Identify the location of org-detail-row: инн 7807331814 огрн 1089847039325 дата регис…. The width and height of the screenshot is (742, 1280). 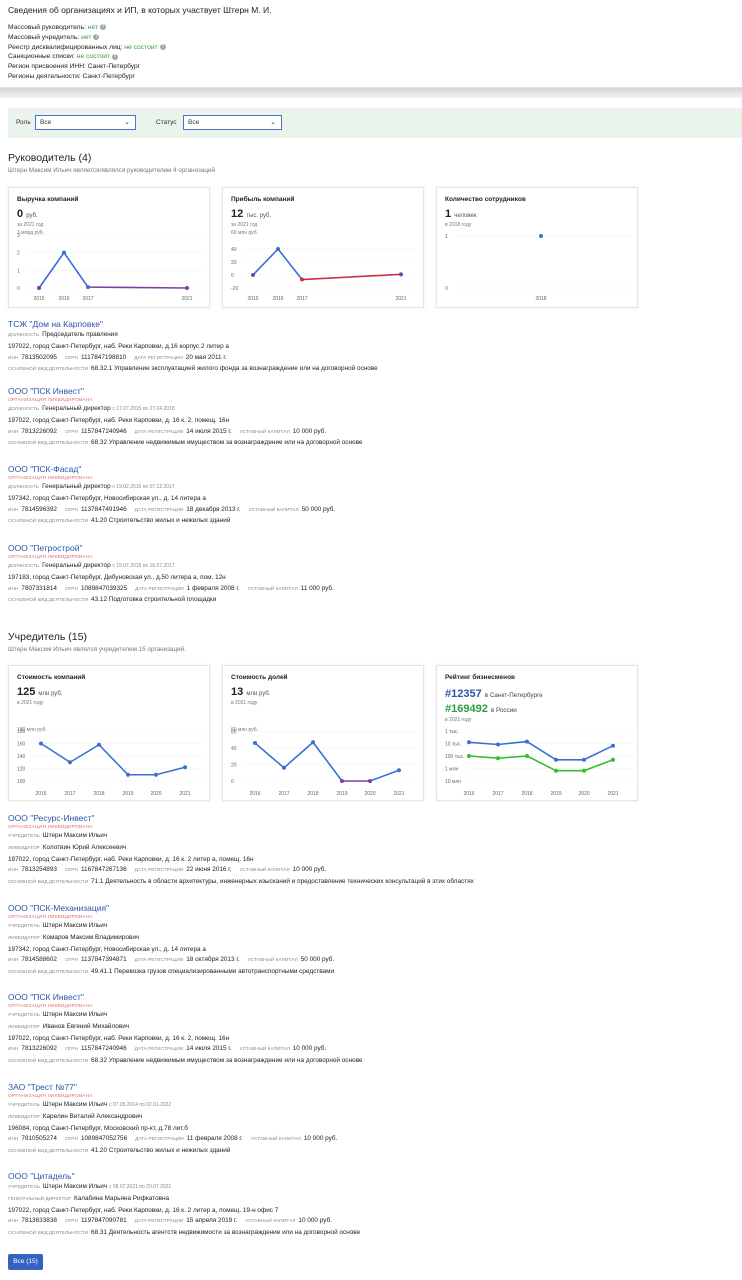
(373, 590).